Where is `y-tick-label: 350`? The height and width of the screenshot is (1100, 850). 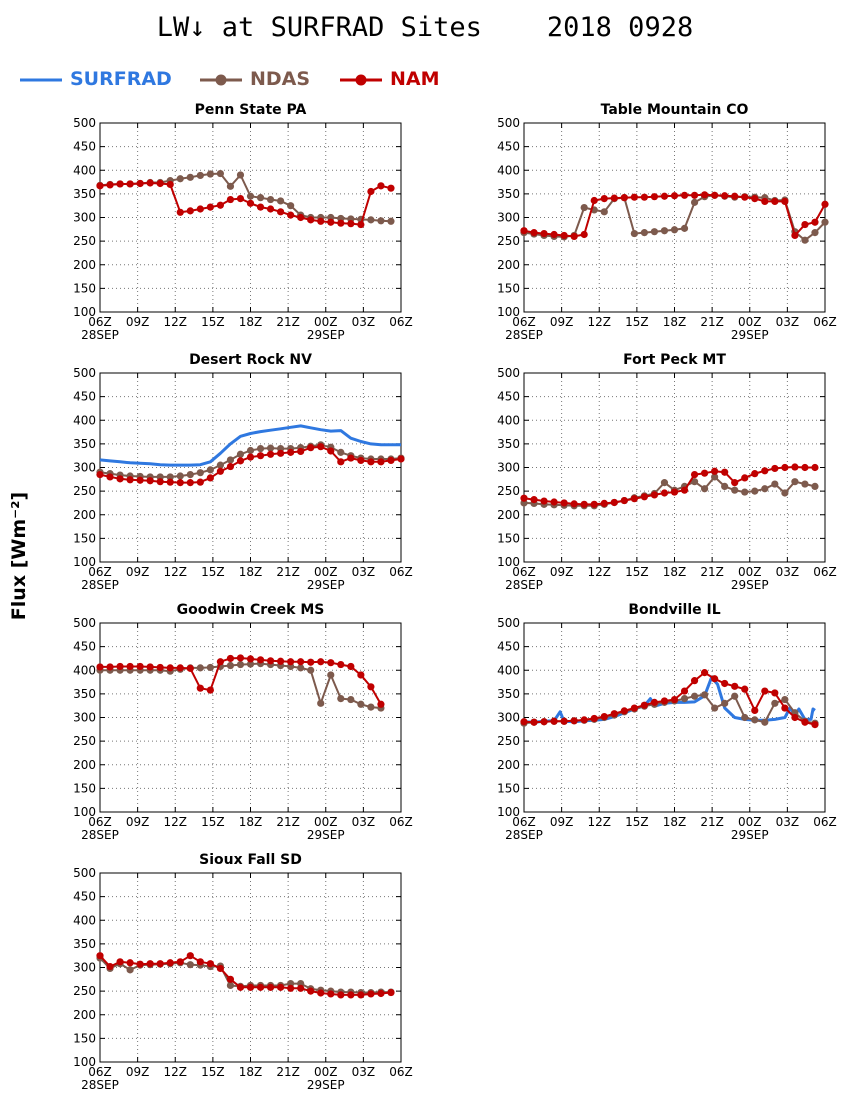
y-tick-label: 350 is located at coordinates (84, 194).